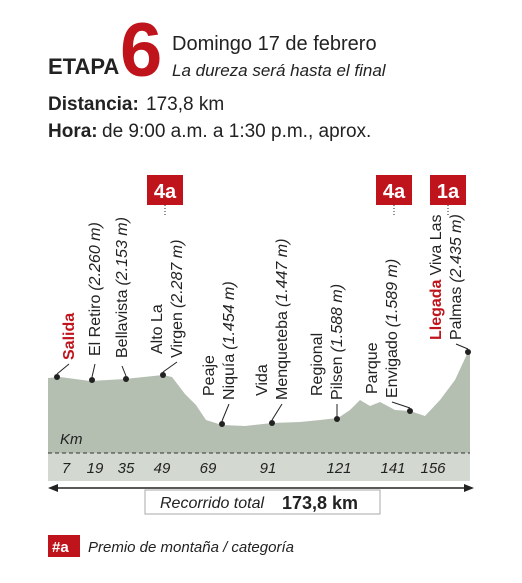  I want to click on label-line2: Pilsen, so click(337, 378).